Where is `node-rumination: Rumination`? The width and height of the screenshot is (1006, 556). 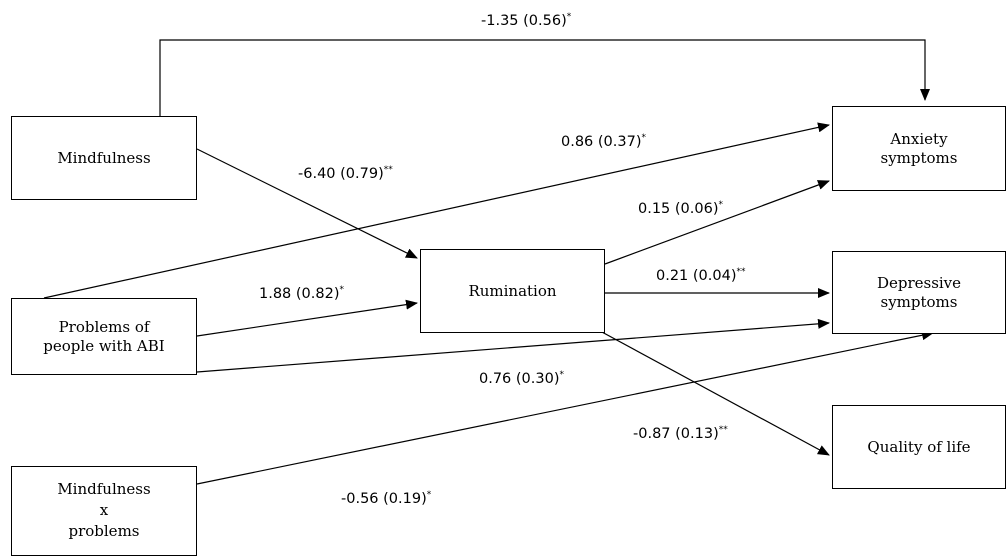
node-rumination: Rumination is located at coordinates (512, 291).